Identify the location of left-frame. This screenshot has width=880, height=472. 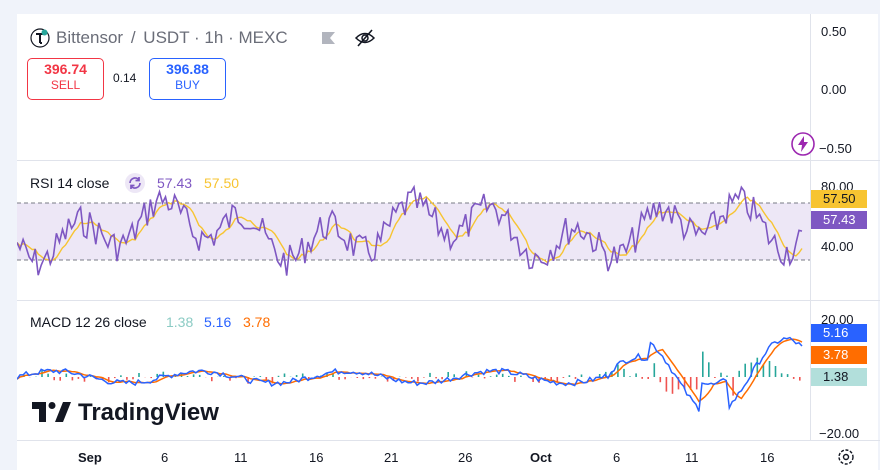
(8, 235).